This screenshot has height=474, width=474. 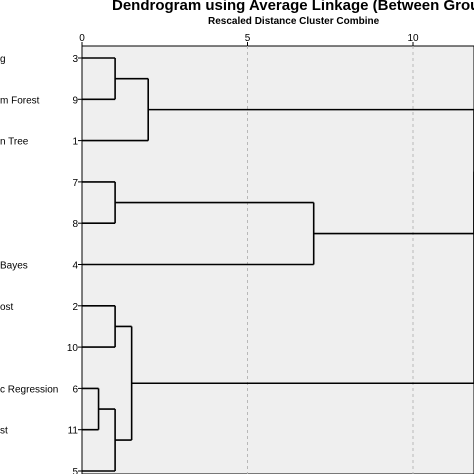 I want to click on leaf-label: g, so click(x=3, y=59).